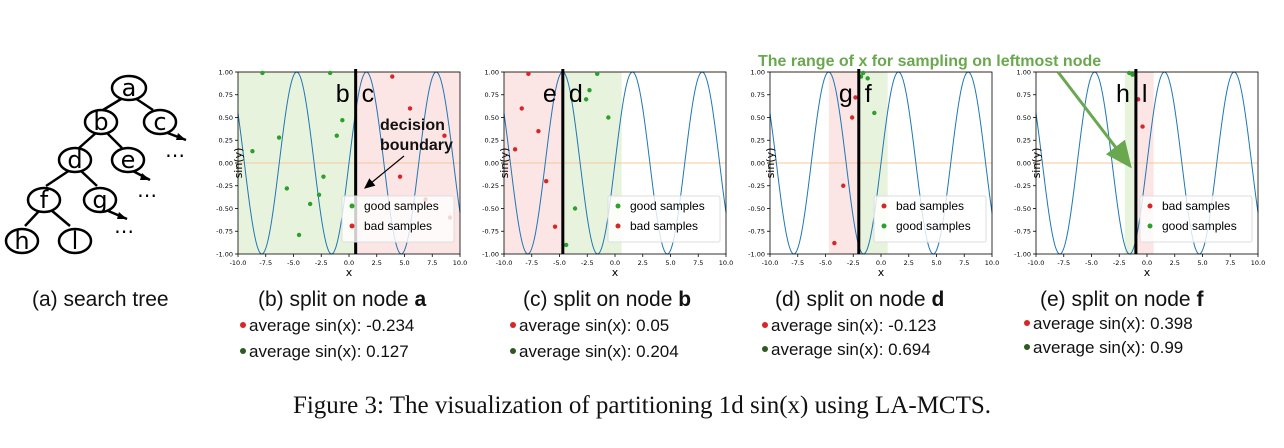 The image size is (1284, 448). Describe the element at coordinates (384, 172) in the screenshot. I see `decision-boundary-arrow` at that location.